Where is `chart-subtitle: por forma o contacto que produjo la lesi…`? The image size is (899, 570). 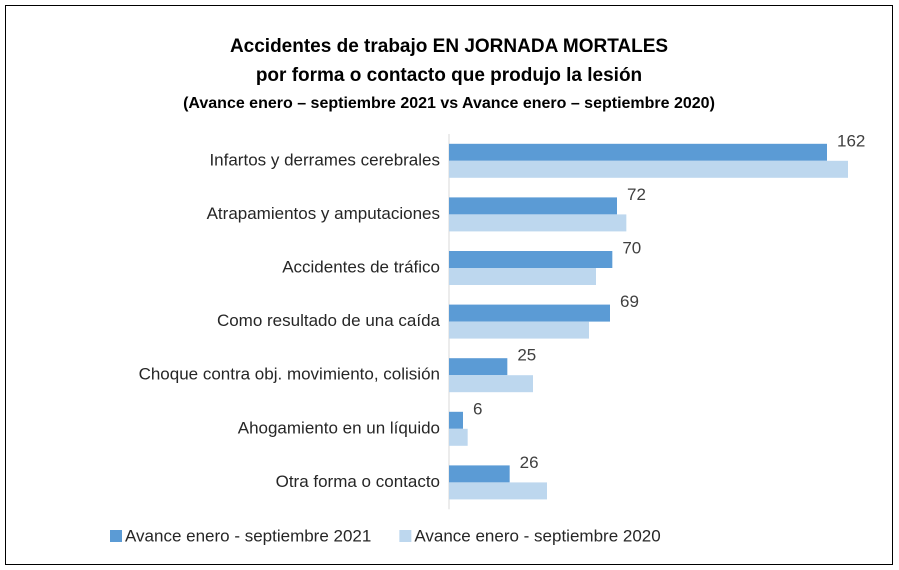
chart-subtitle: por forma o contacto que produjo la lesi… is located at coordinates (449, 75).